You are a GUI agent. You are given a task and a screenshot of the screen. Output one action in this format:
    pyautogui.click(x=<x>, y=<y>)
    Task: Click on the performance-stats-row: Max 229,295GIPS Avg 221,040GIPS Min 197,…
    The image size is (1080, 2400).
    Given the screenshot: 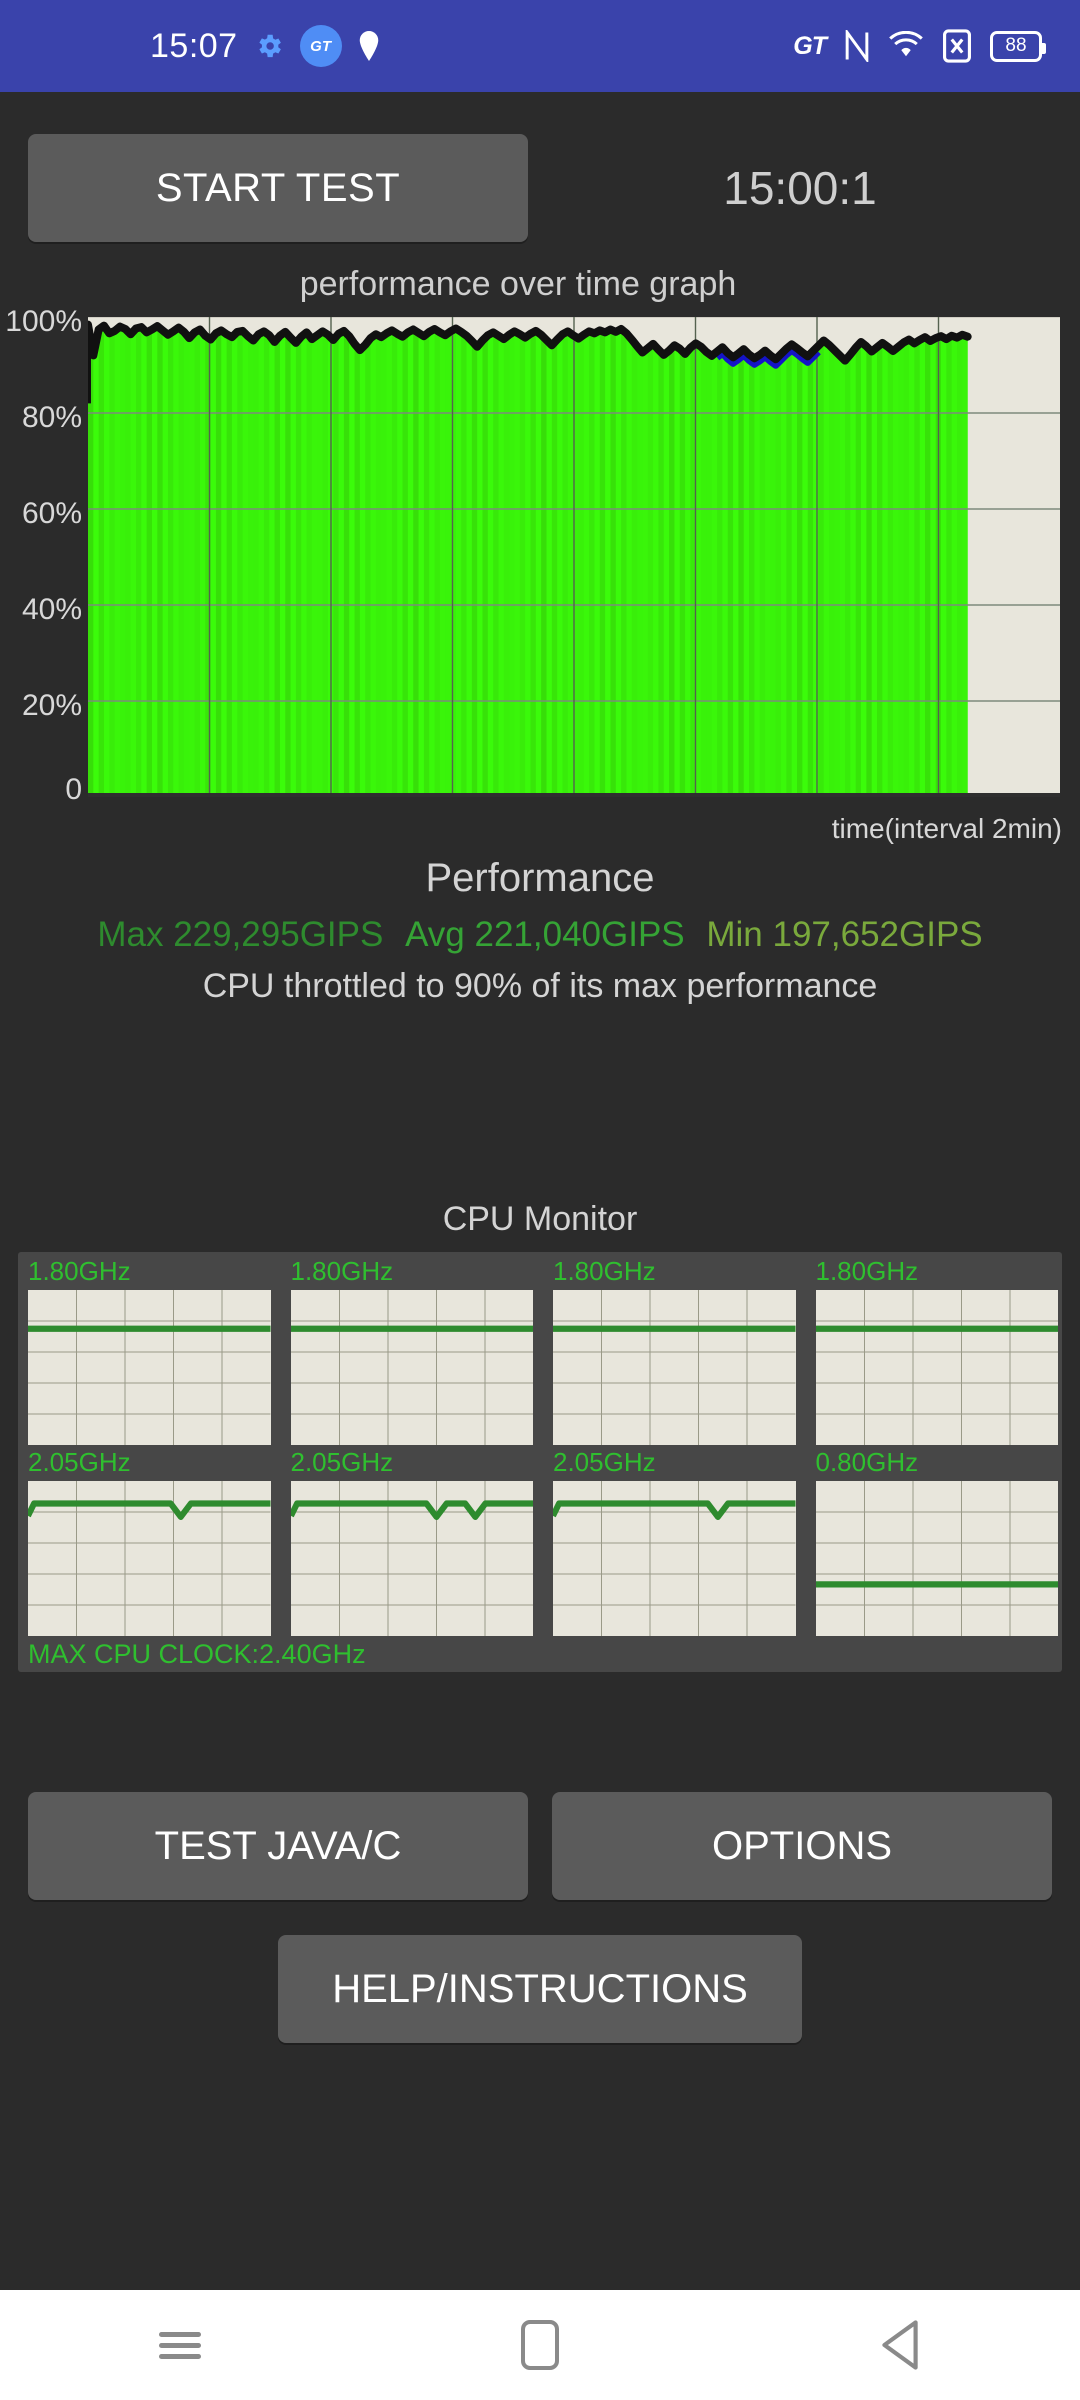 What is the action you would take?
    pyautogui.click(x=540, y=935)
    